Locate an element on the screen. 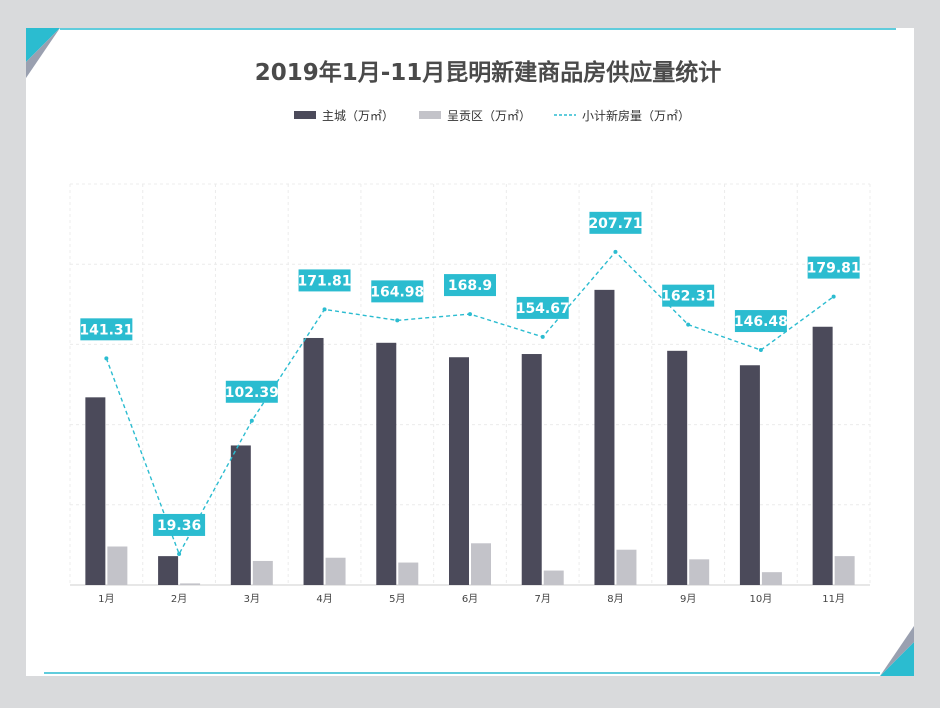  x-tick-label: 11月 is located at coordinates (833, 599).